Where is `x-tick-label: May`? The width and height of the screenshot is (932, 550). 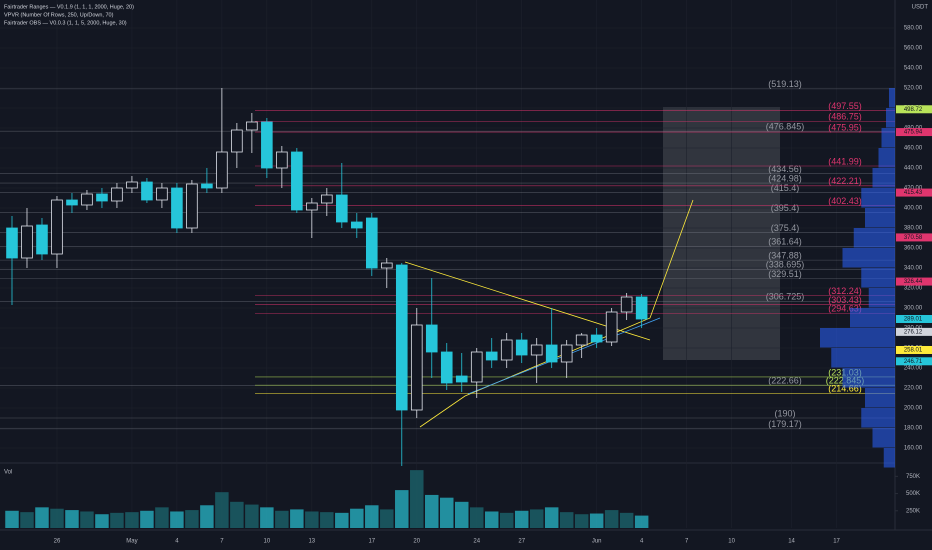
x-tick-label: May is located at coordinates (131, 542).